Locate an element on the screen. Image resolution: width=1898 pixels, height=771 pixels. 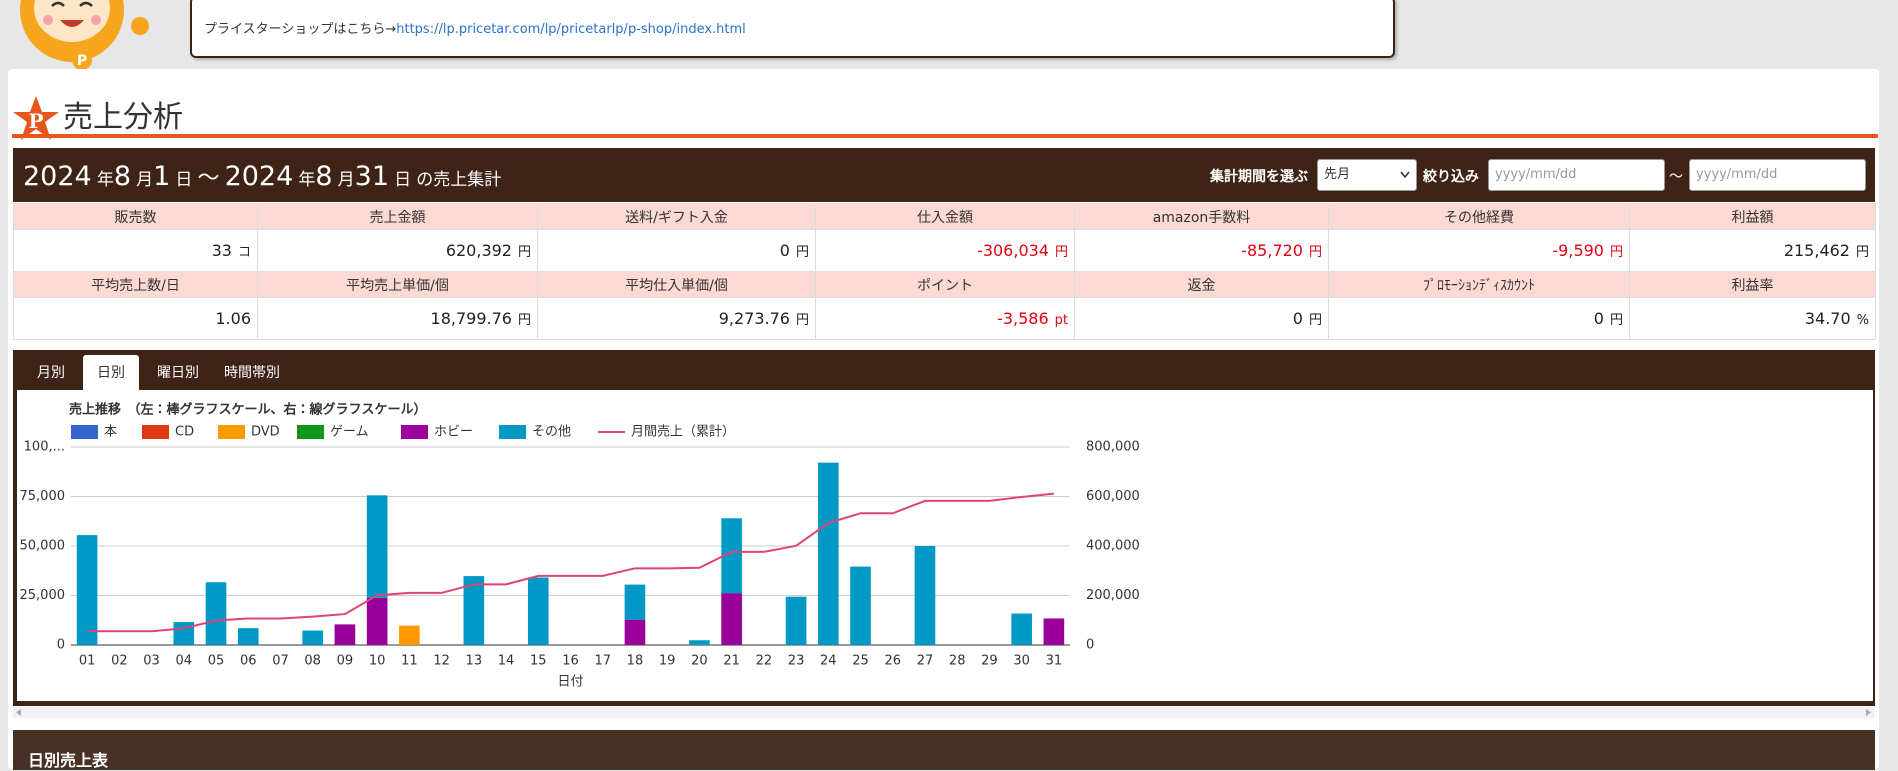
x-tick-label: 28 is located at coordinates (957, 661).